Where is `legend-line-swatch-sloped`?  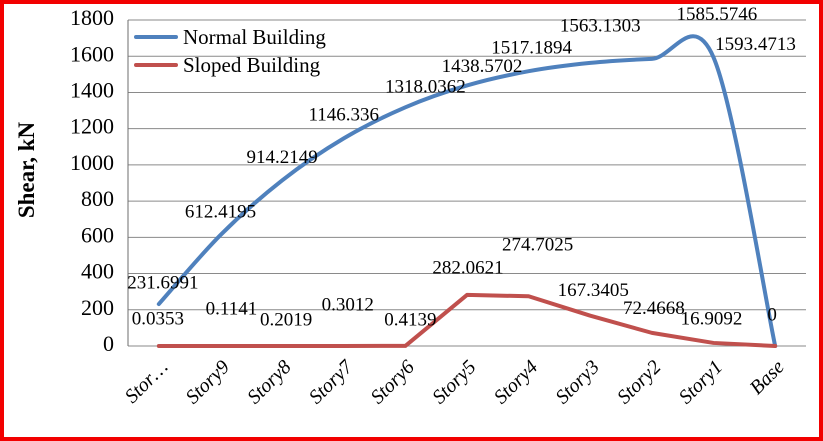 legend-line-swatch-sloped is located at coordinates (156, 65).